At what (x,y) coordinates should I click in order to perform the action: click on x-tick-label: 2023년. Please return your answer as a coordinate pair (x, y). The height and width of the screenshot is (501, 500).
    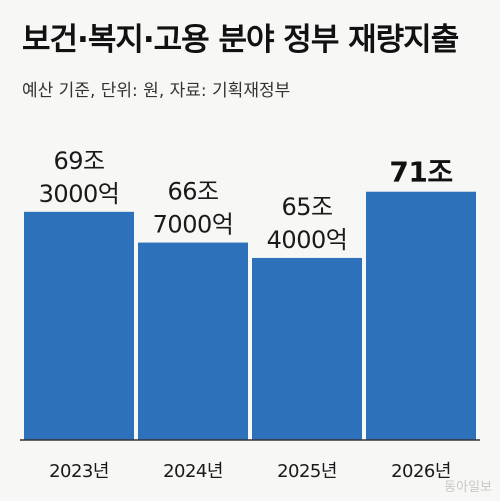
    Looking at the image, I should click on (79, 471).